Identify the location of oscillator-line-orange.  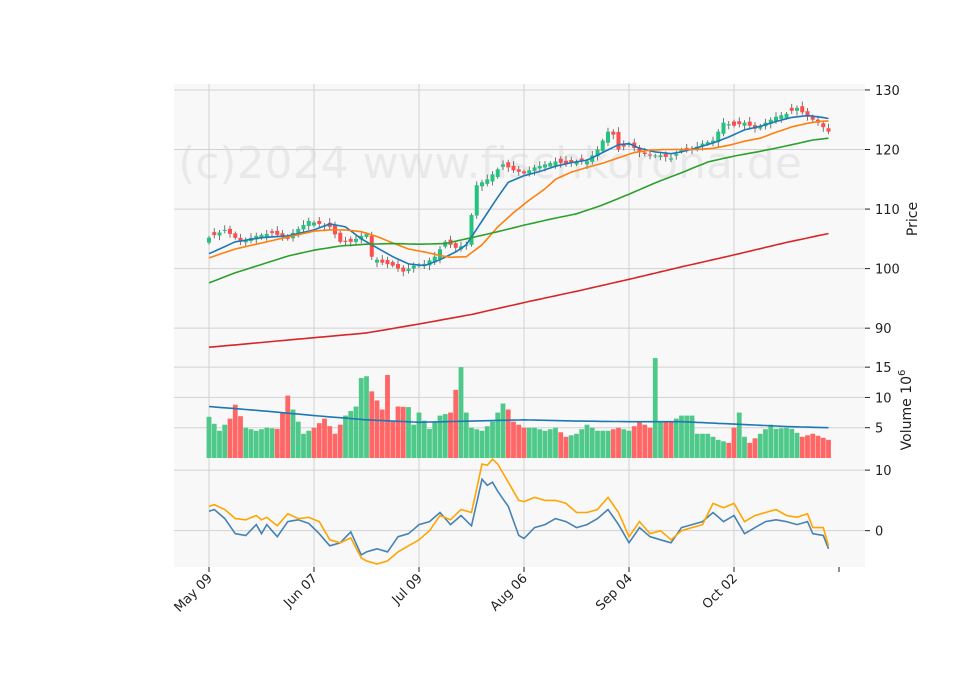
(519, 511).